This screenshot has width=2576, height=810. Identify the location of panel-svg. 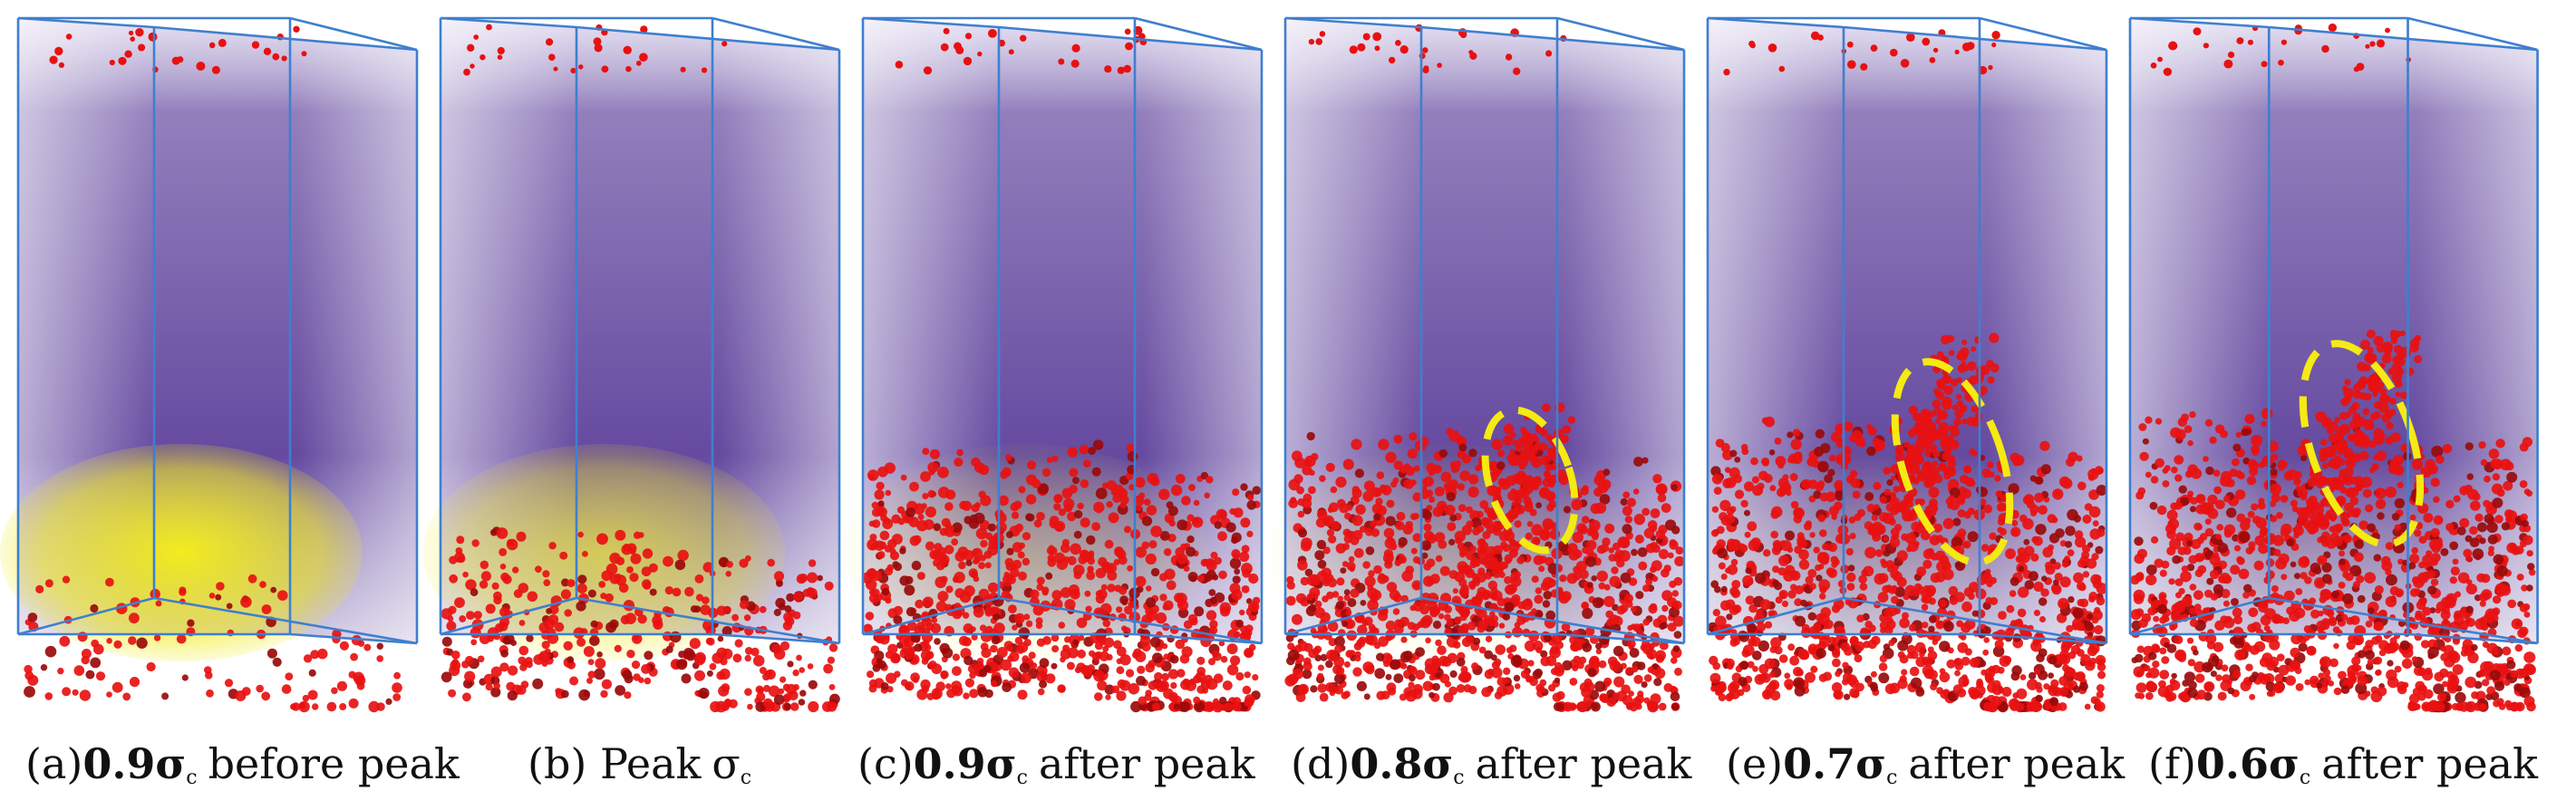
(631, 364).